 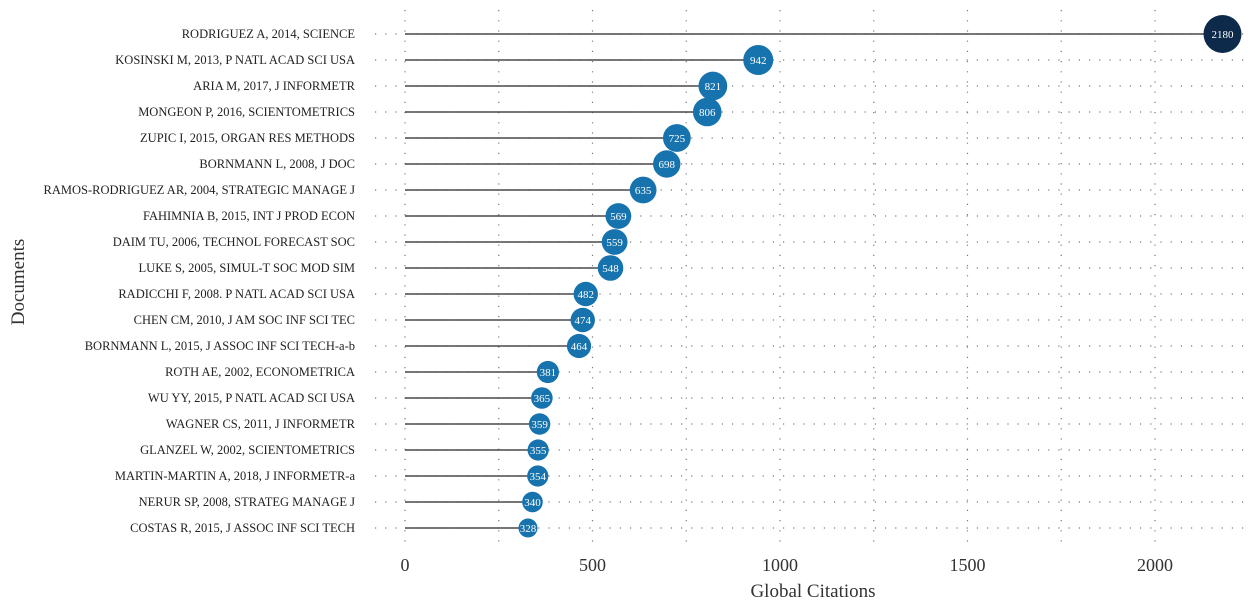 I want to click on data-label: 464, so click(x=579, y=347).